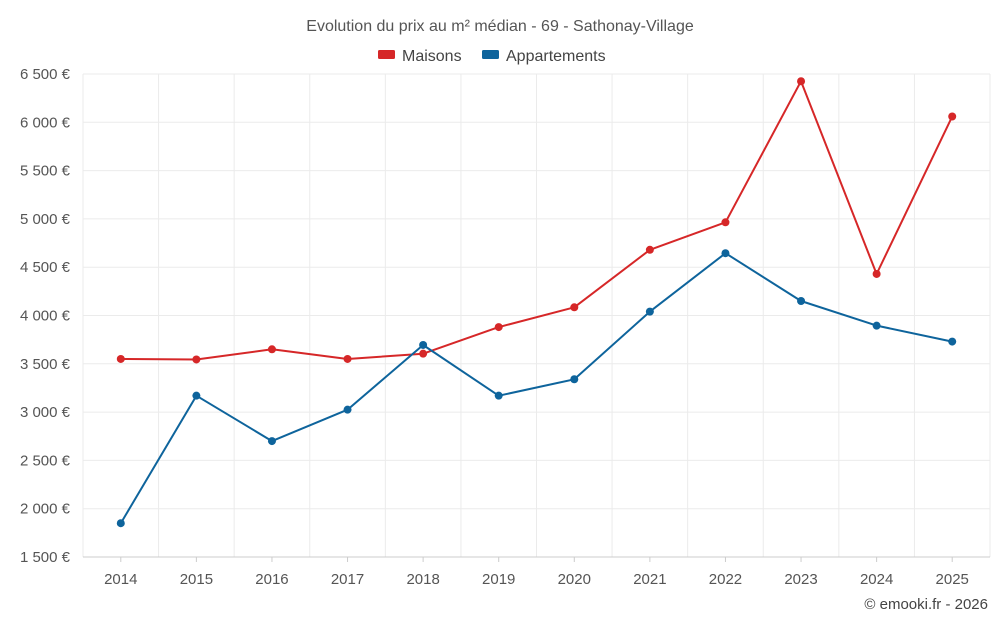  I want to click on x-tick-label: 2014, so click(120, 579).